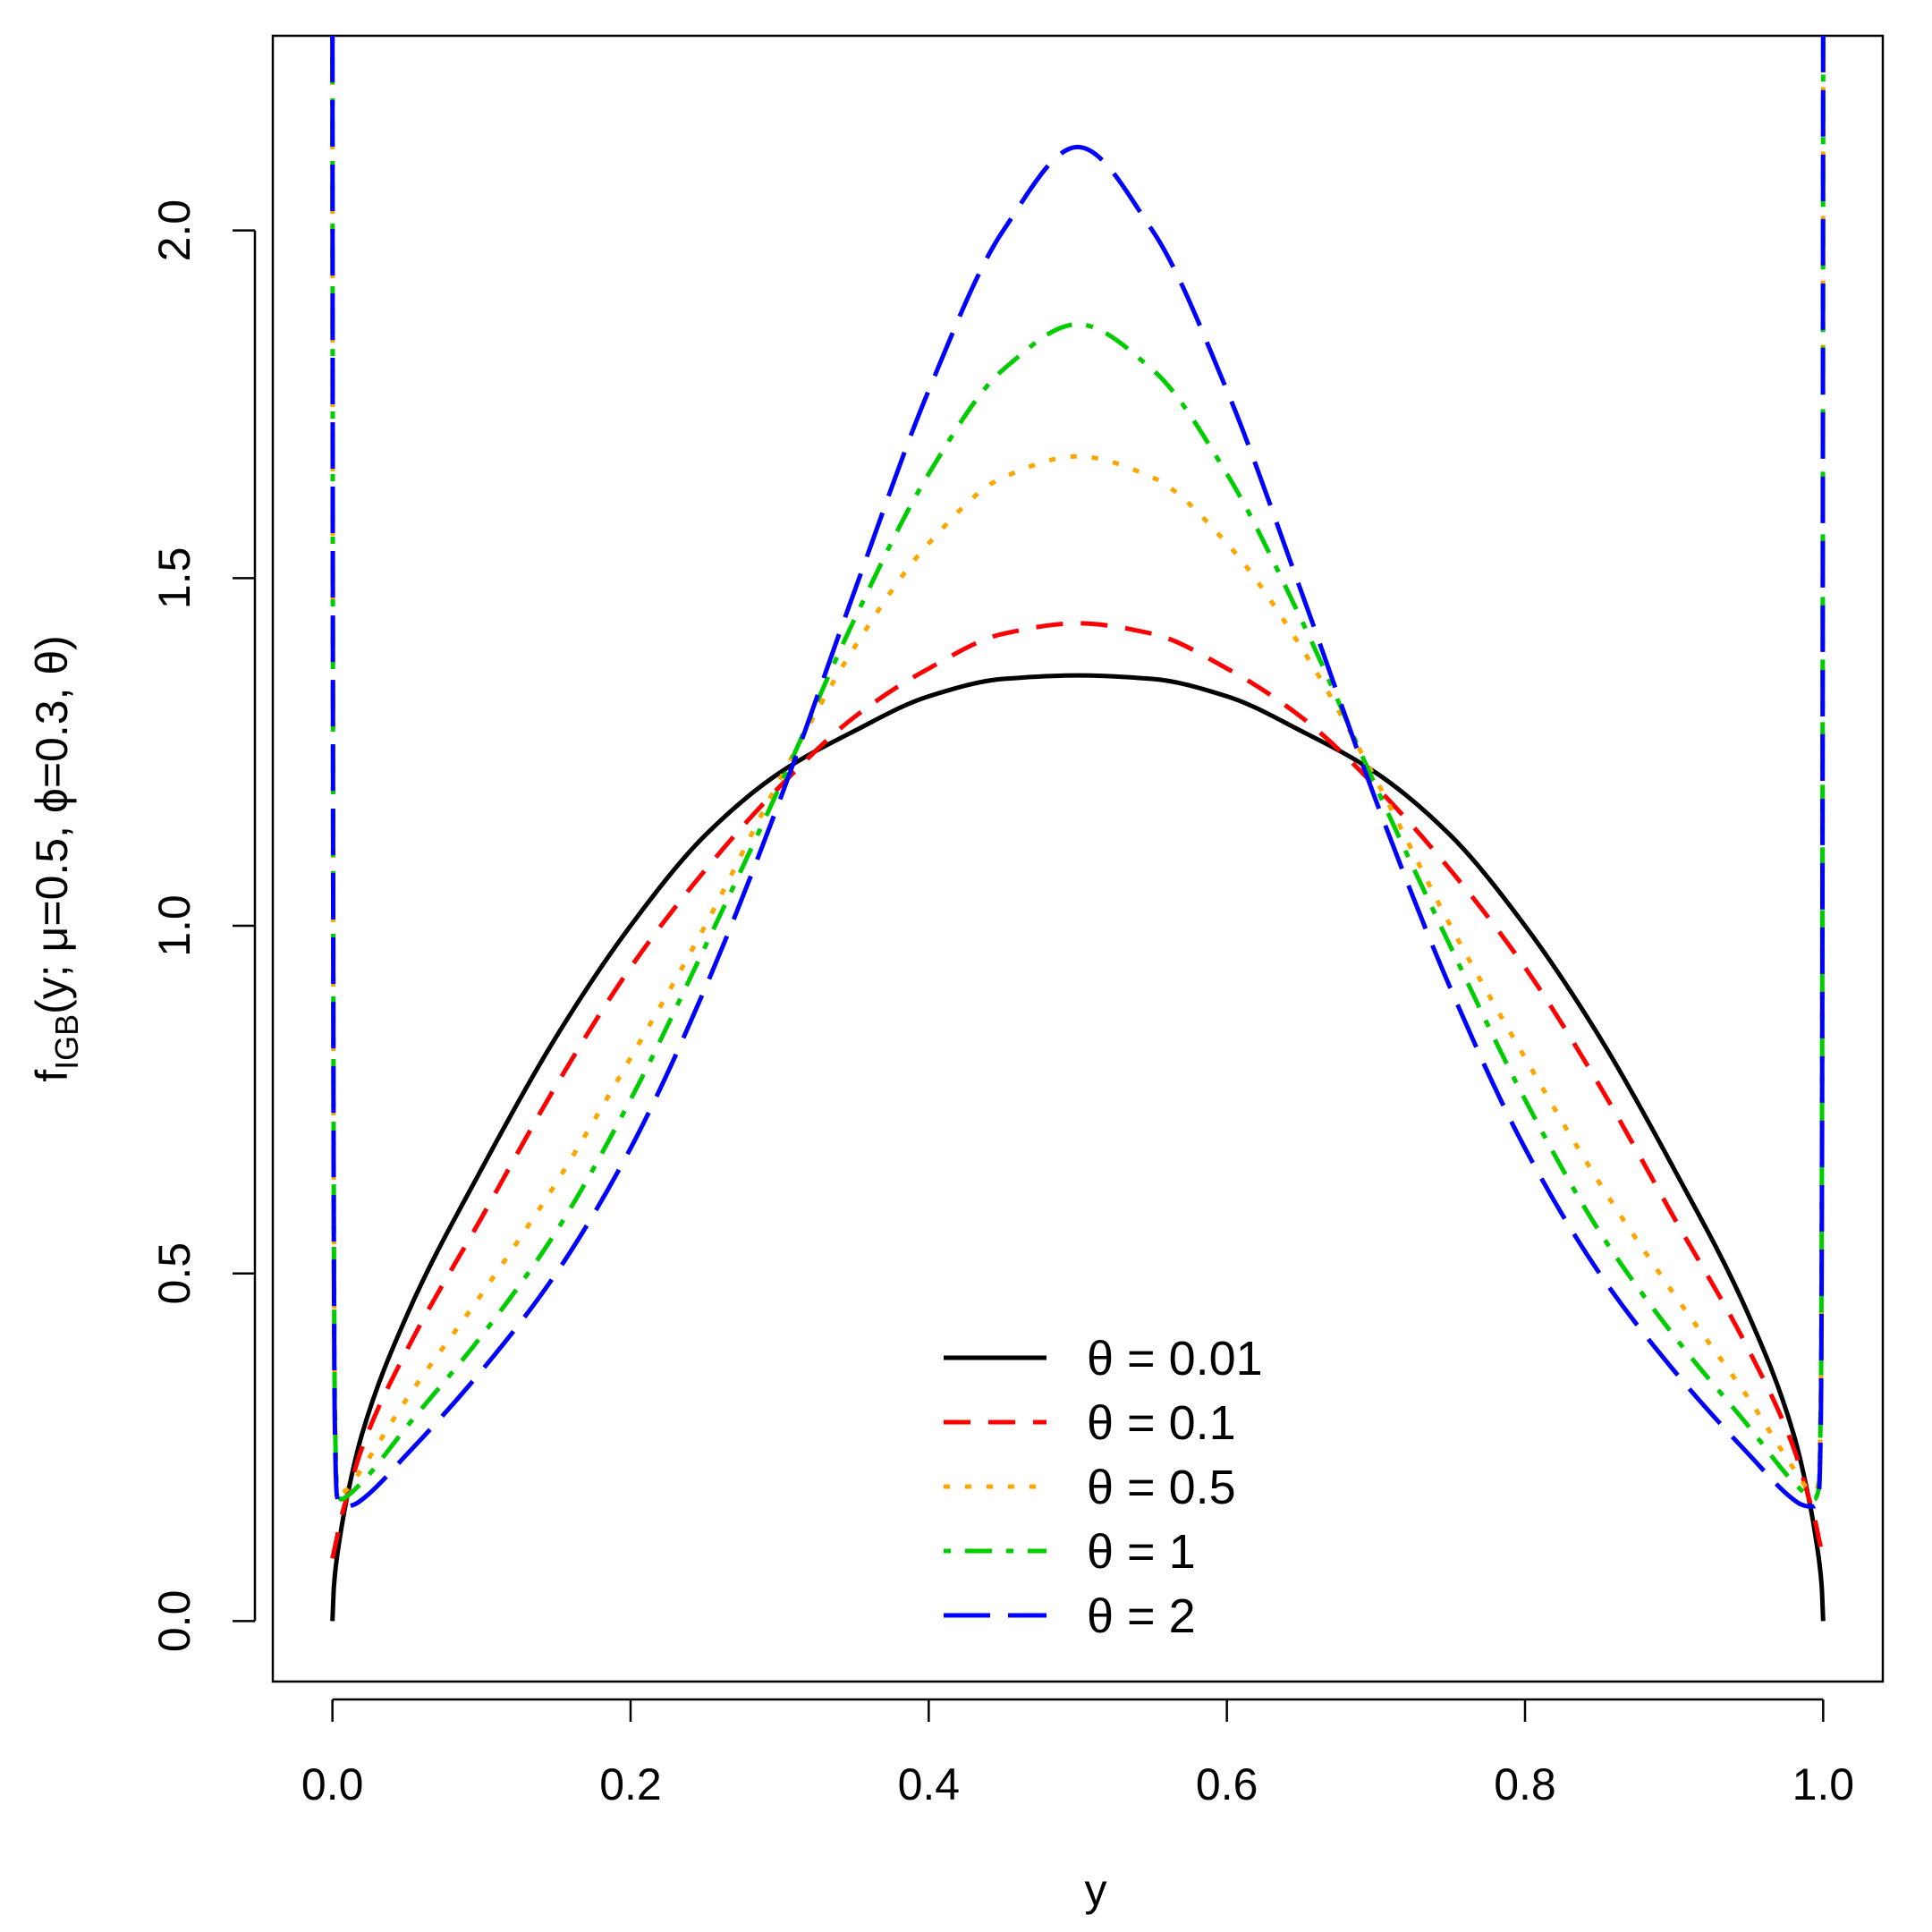 The image size is (1932, 1932). I want to click on legend-label: θ = 0.5, so click(1161, 1487).